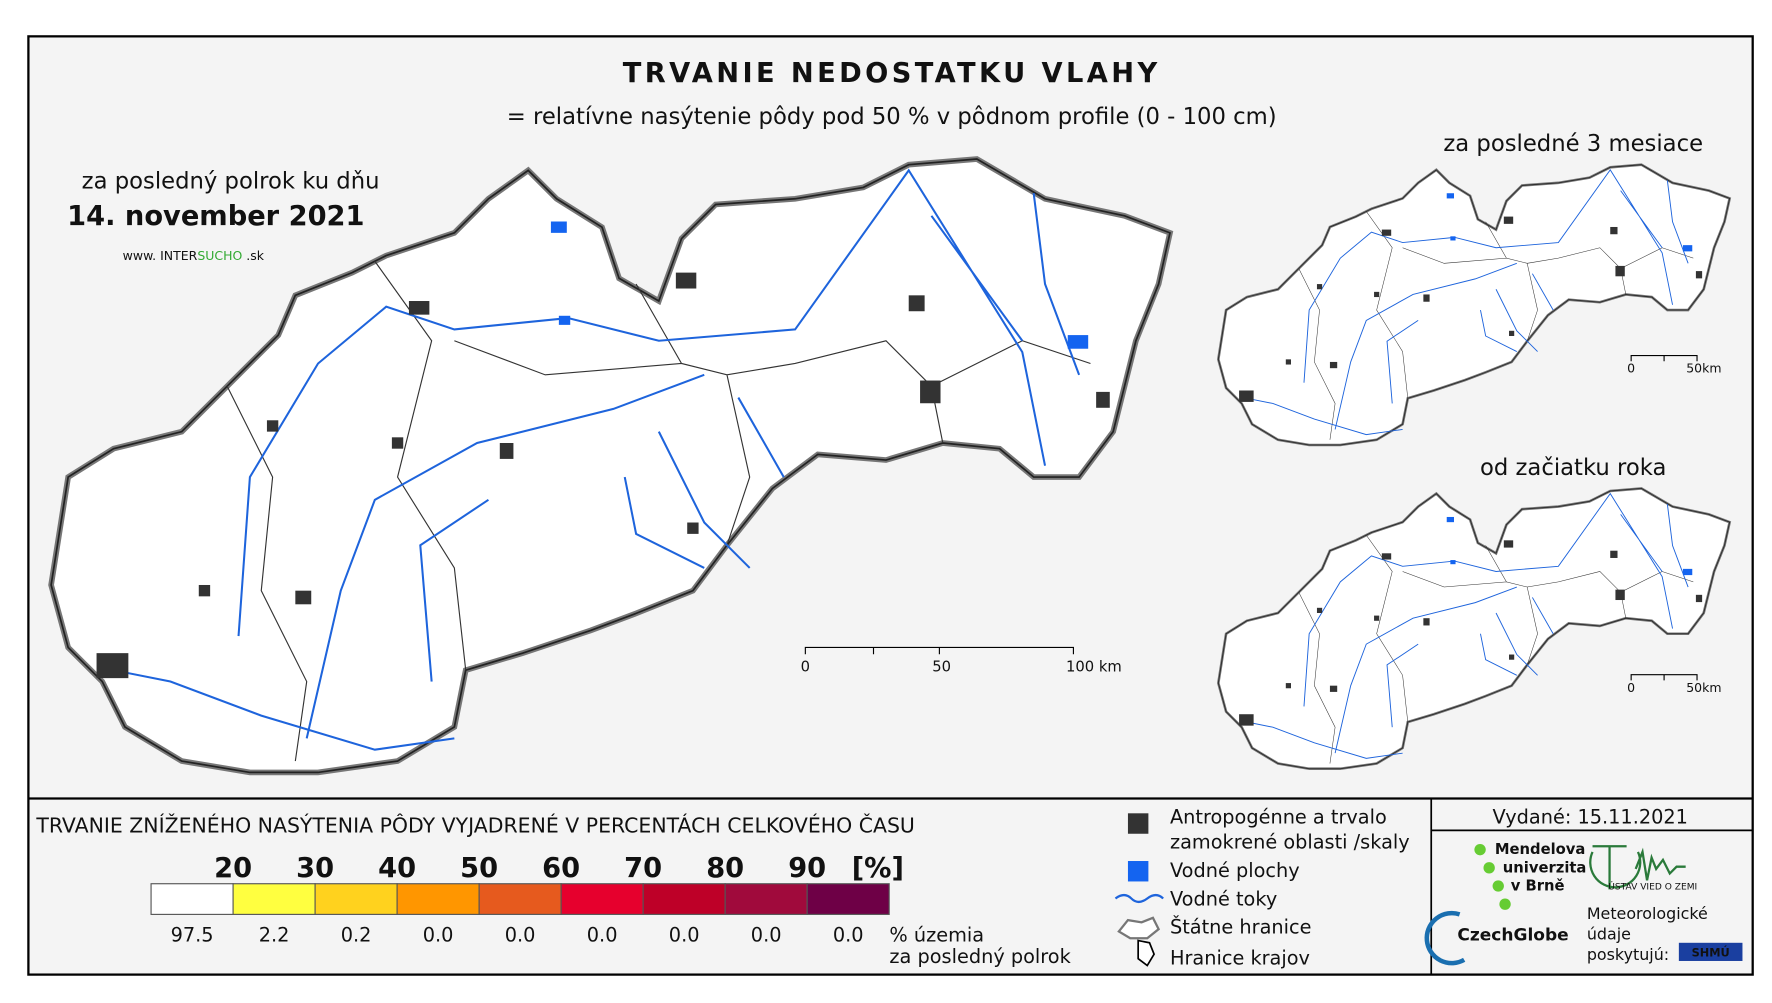 This screenshot has width=1772, height=1003. I want to click on legend-class-label: 20, so click(233, 868).